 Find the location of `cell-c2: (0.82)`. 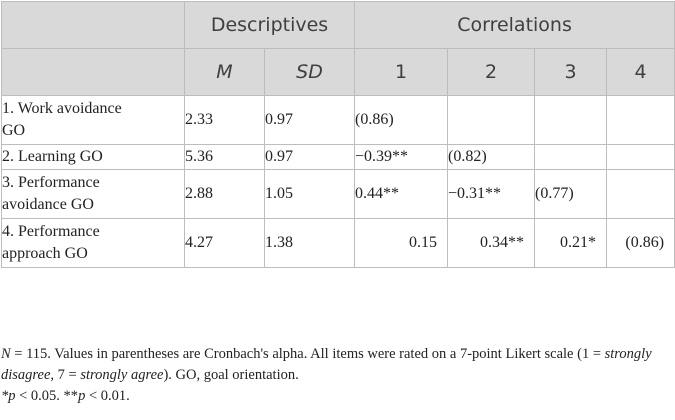

cell-c2: (0.82) is located at coordinates (491, 157).